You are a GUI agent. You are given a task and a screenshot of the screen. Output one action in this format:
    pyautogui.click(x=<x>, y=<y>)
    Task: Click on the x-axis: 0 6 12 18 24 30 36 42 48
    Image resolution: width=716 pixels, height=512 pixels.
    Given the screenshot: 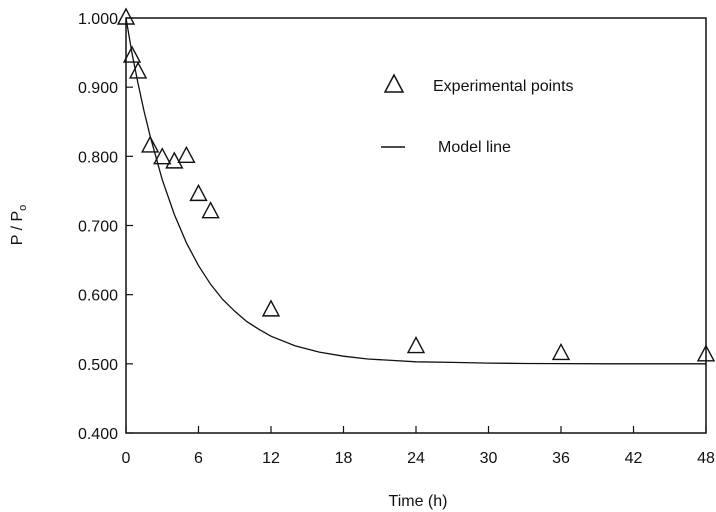 What is the action you would take?
    pyautogui.click(x=418, y=446)
    